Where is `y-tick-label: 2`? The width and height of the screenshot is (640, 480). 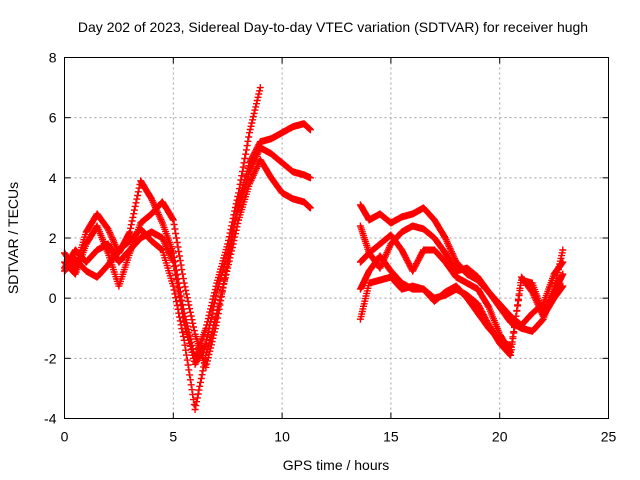
y-tick-label: 2 is located at coordinates (53, 238).